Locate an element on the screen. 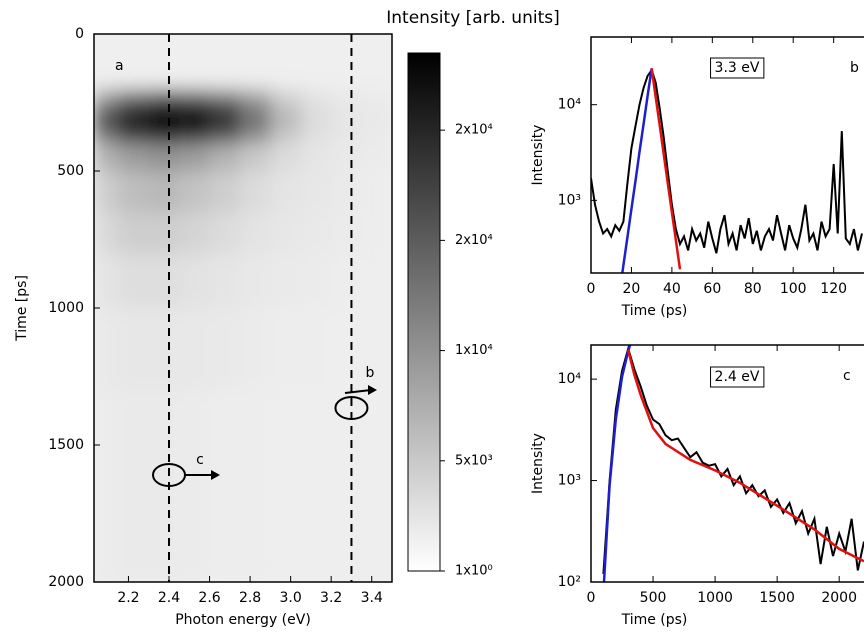 The image size is (864, 639). colorbar-tick-label: 1x10⁴ is located at coordinates (474, 350).